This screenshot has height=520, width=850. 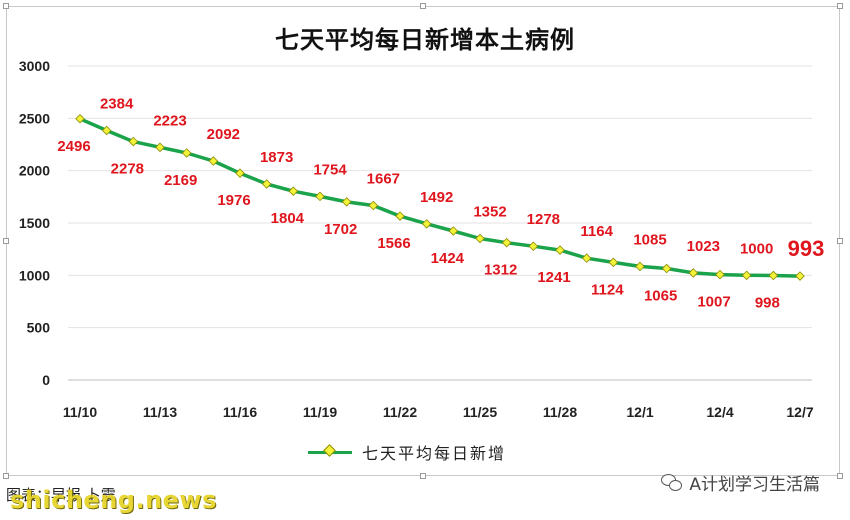 What do you see at coordinates (34, 275) in the screenshot?
I see `y-tick-label: 1000` at bounding box center [34, 275].